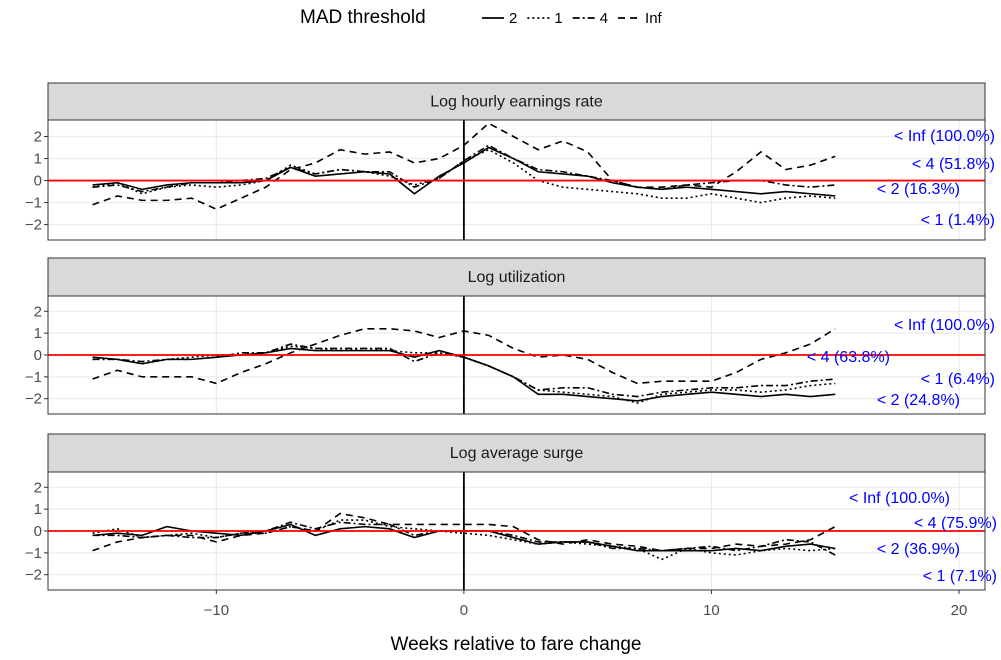  I want to click on annotation: < 1 (7.1%), so click(960, 576).